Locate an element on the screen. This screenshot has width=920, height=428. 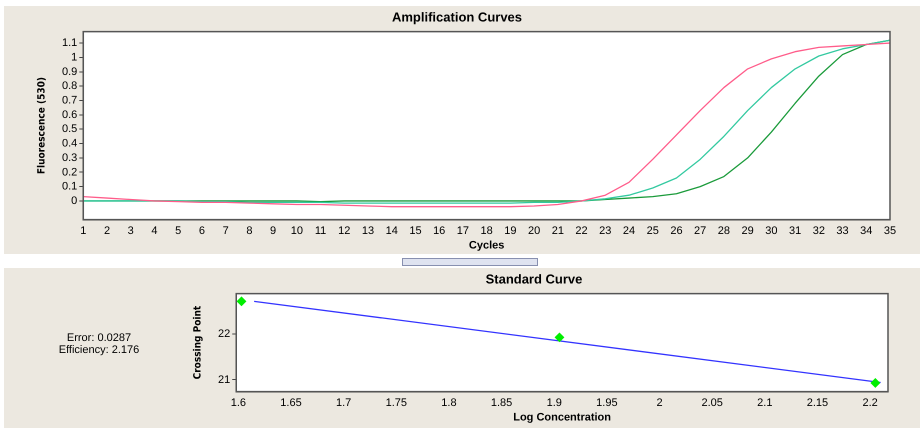
x-tick-label: 1.75 is located at coordinates (396, 403).